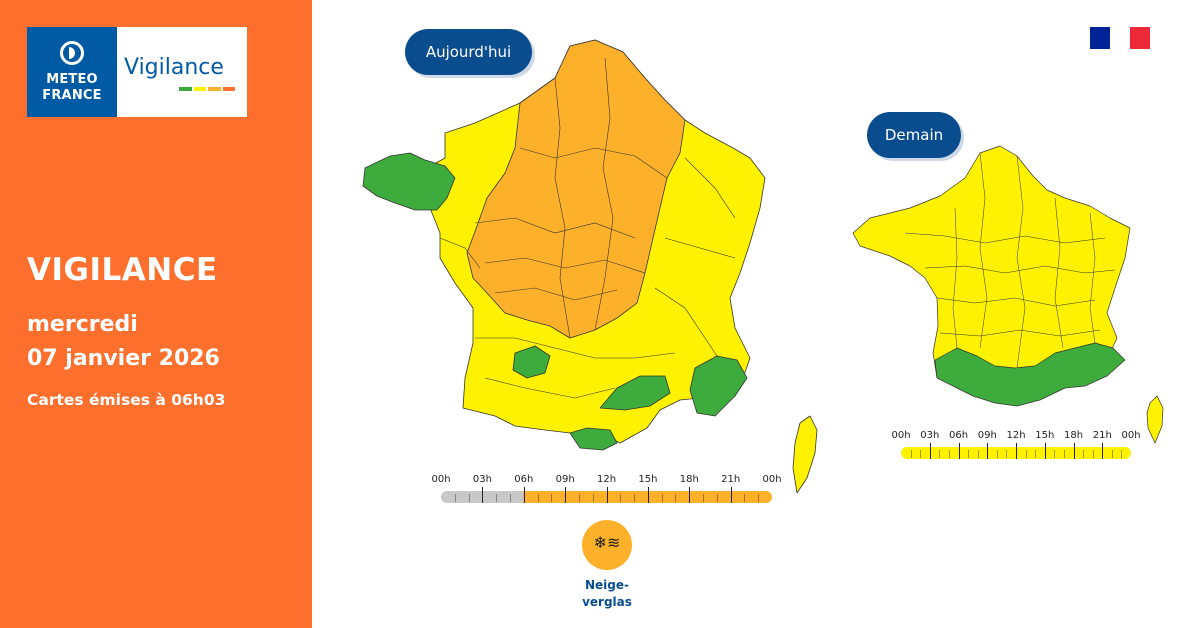  Describe the element at coordinates (409, 181) in the screenshot. I see `region-today-brittany` at that location.